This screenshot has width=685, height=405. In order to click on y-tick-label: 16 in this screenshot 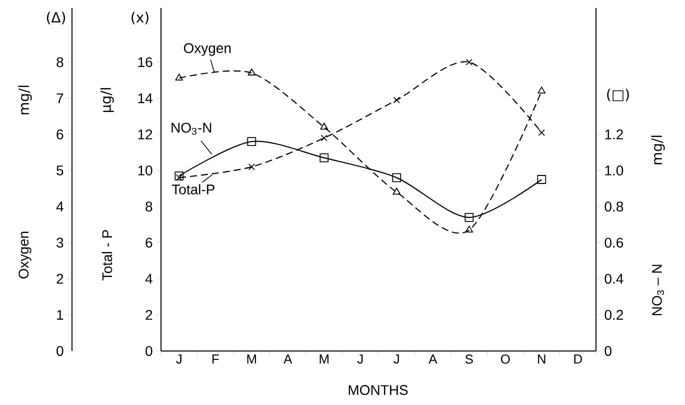, I will do `click(145, 62)`.